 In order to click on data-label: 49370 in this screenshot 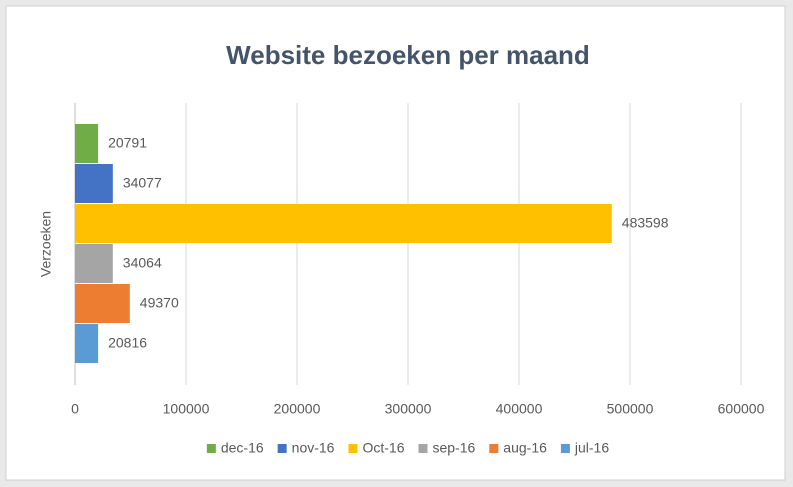, I will do `click(159, 303)`.